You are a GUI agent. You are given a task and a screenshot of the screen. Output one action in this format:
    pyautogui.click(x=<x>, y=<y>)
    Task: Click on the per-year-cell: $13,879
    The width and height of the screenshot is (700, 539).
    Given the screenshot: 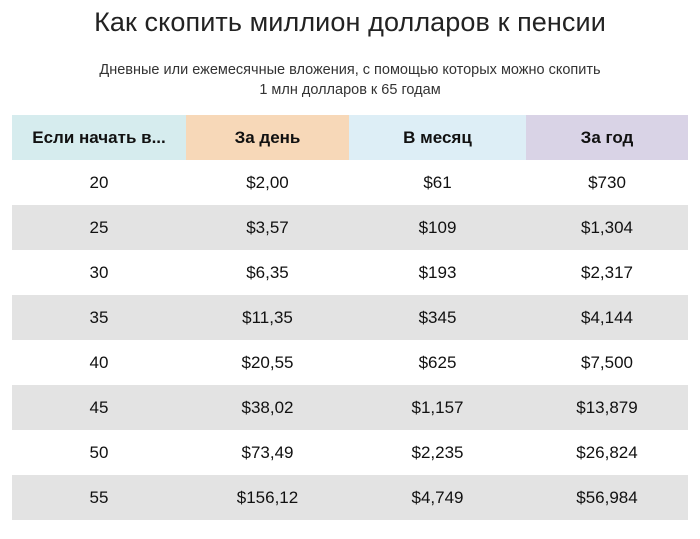 What is the action you would take?
    pyautogui.click(x=607, y=407)
    